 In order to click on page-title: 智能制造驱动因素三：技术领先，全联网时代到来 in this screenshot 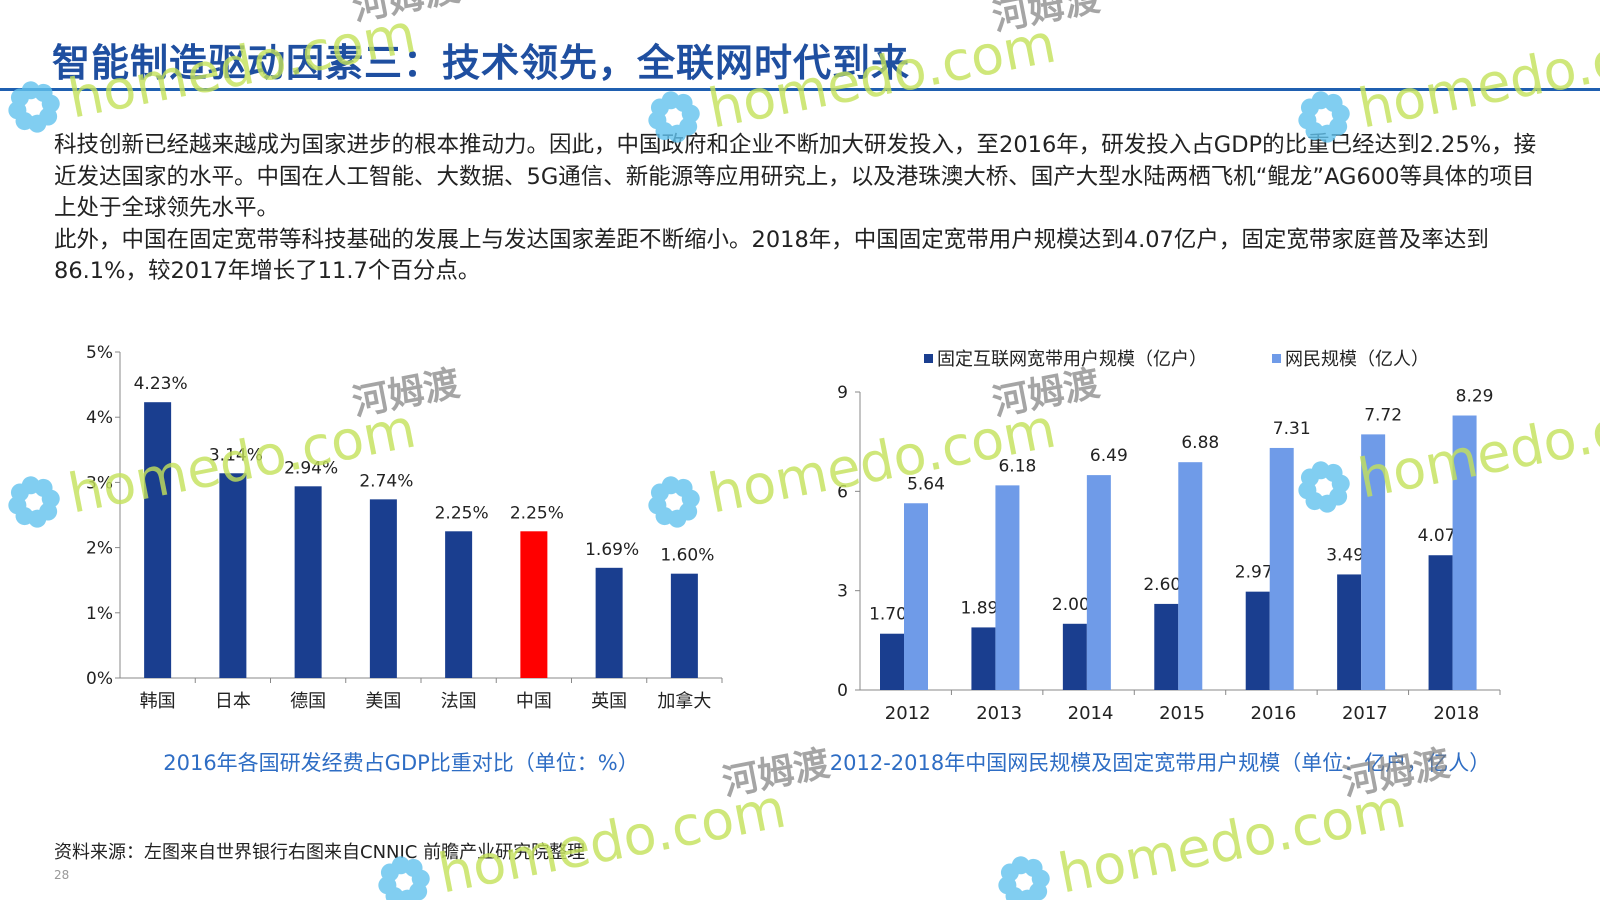, I will do `click(481, 63)`.